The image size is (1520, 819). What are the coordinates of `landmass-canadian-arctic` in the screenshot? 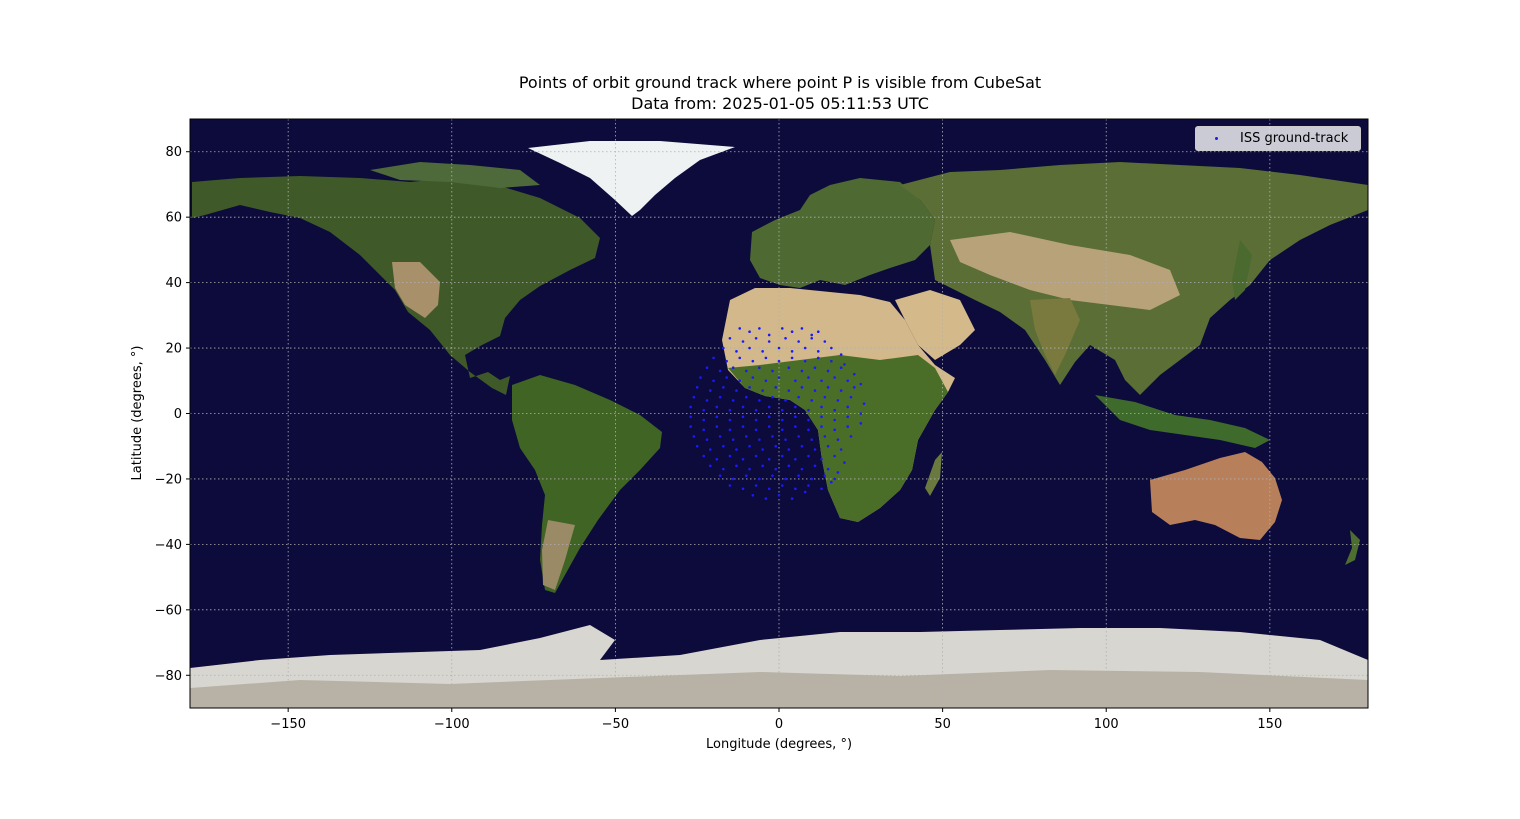 It's located at (455, 175).